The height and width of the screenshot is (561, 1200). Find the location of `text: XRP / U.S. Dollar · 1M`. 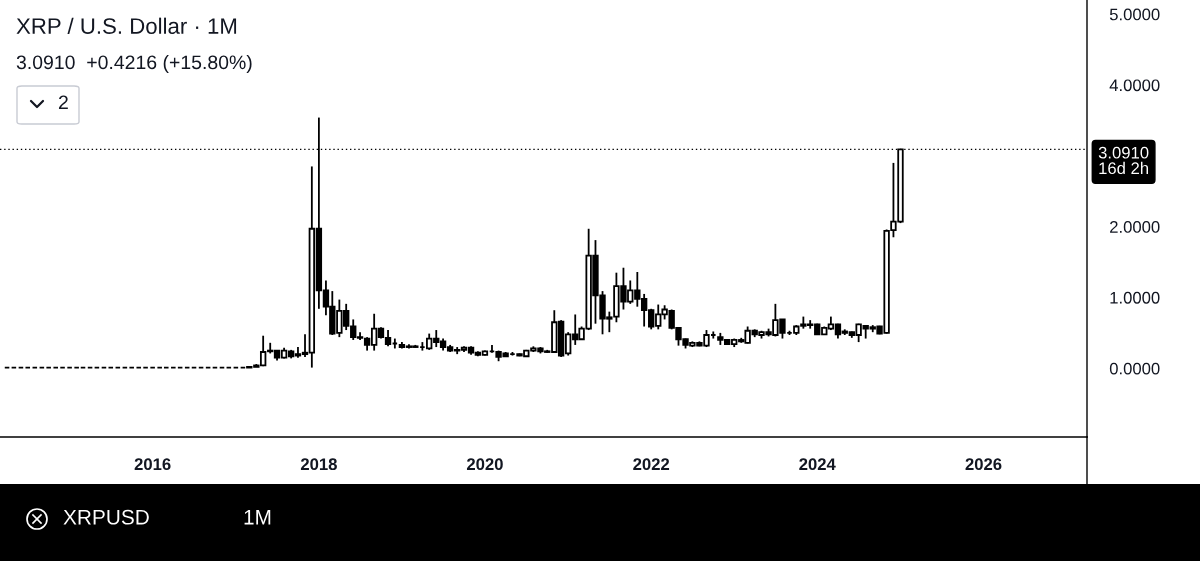

text: XRP / U.S. Dollar · 1M is located at coordinates (126, 25).